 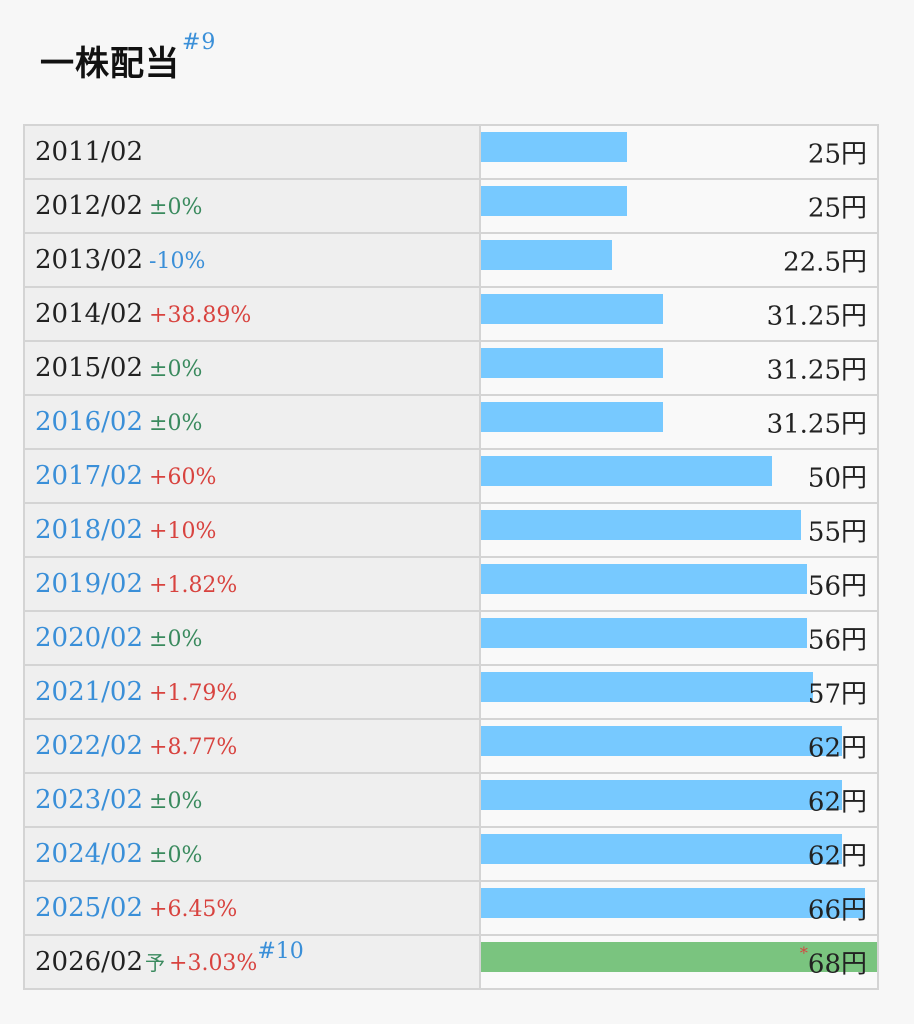 I want to click on period-label: 2016/02, so click(x=89, y=422).